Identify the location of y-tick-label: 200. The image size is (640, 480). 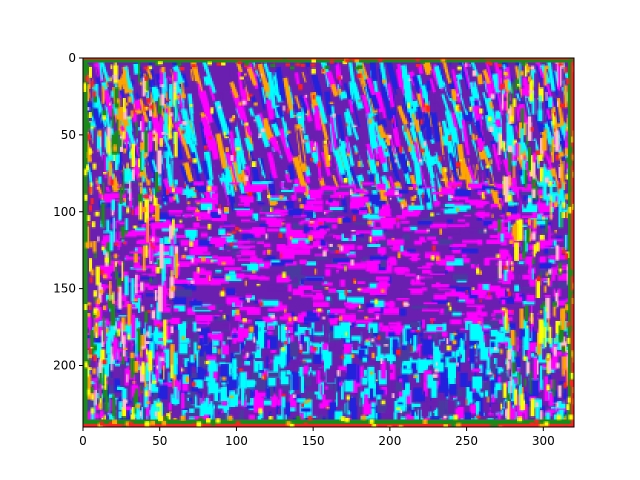
(64, 366).